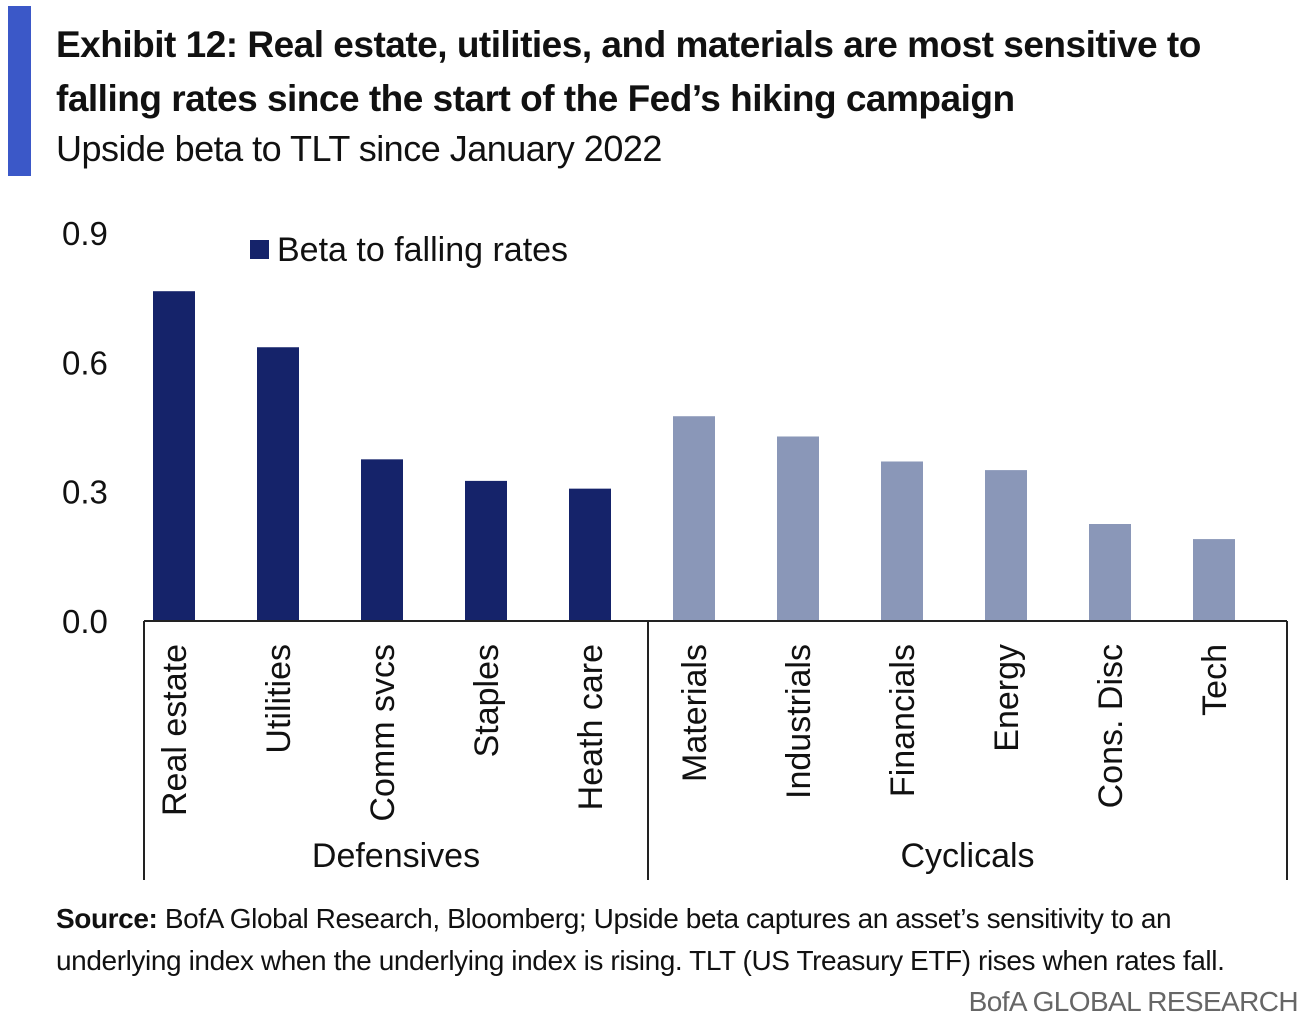 The image size is (1312, 1025). I want to click on bar-industrials, so click(798, 528).